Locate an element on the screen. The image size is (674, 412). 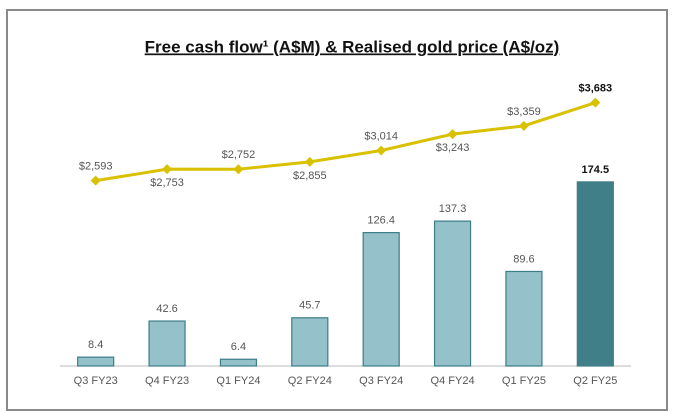
x-tick-label: Q4 FY24 is located at coordinates (453, 381).